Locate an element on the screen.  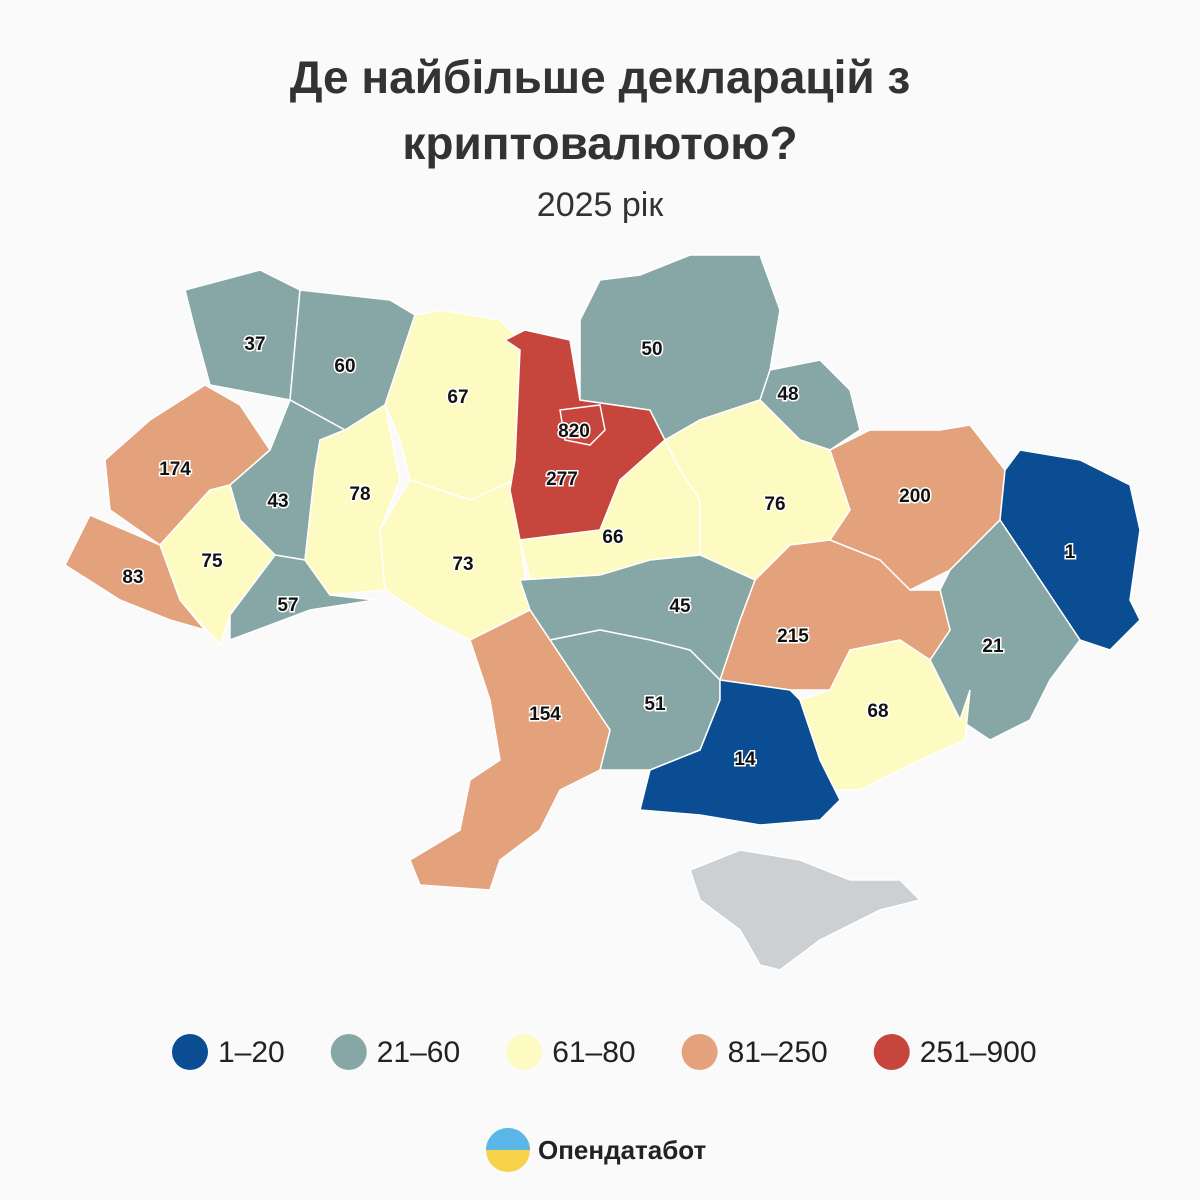
legend-label: 21–60 is located at coordinates (418, 1052).